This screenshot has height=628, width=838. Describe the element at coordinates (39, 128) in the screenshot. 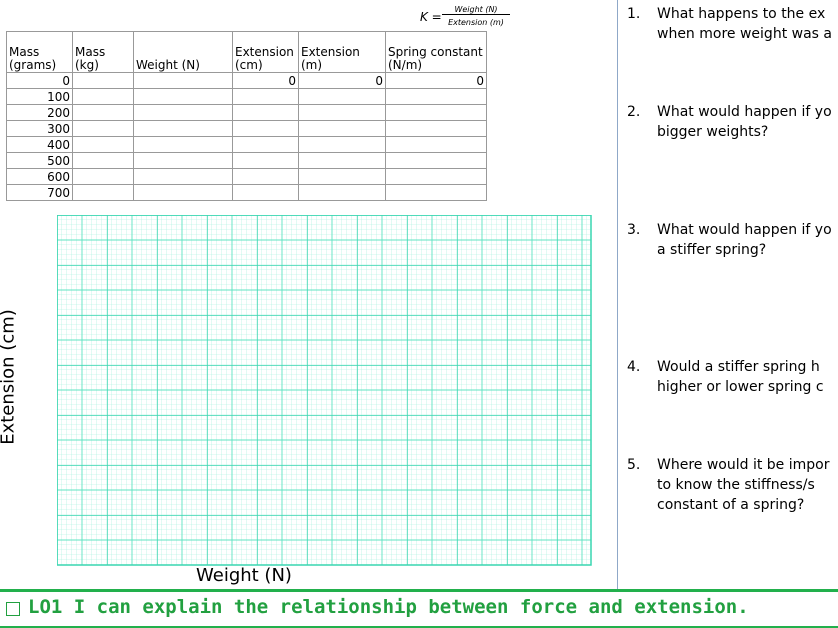

I see `cell: 300` at that location.